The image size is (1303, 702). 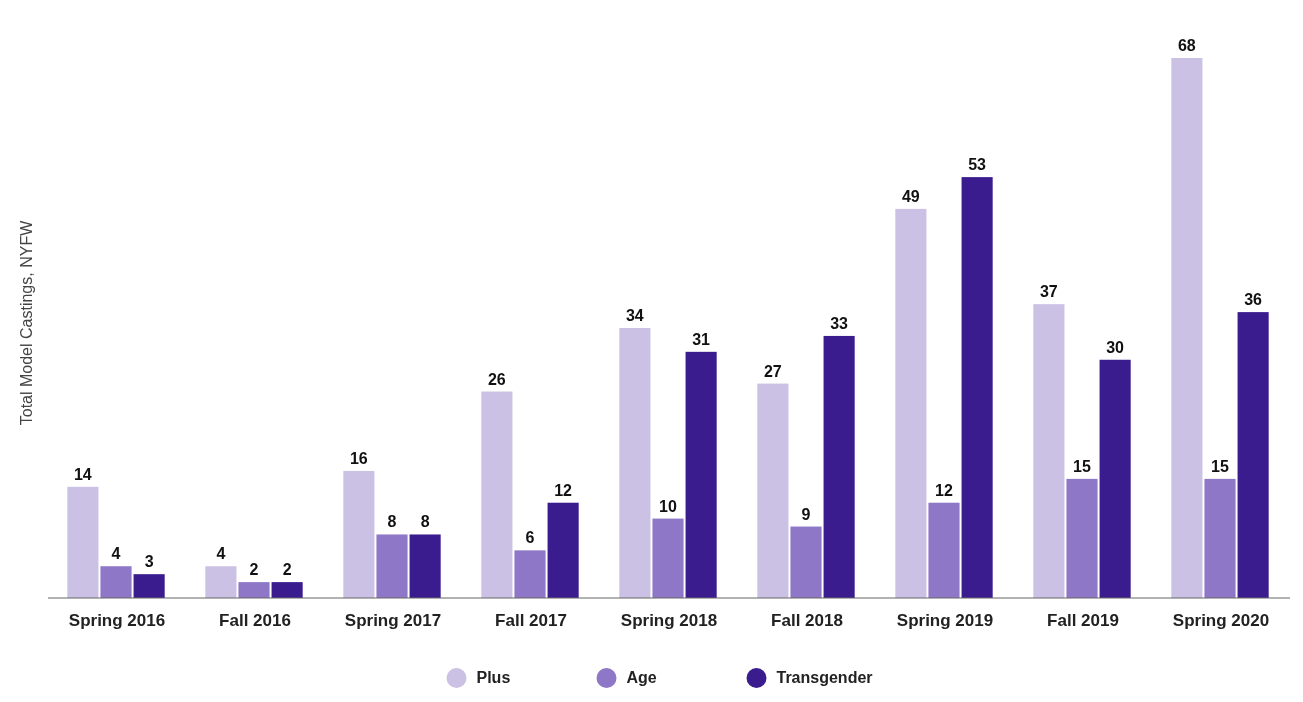 I want to click on data-label: 26, so click(x=496, y=379).